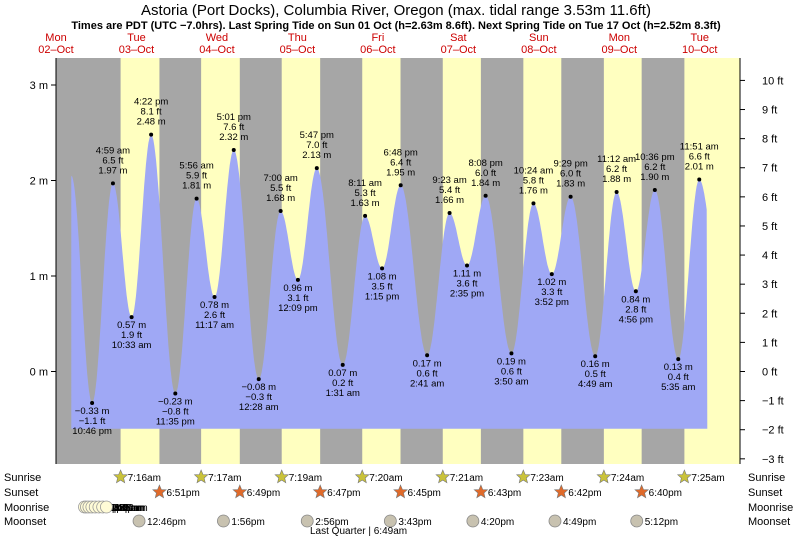 This screenshot has height=539, width=793. Describe the element at coordinates (619, 50) in the screenshot. I see `day-date-label: 09–Oct` at that location.